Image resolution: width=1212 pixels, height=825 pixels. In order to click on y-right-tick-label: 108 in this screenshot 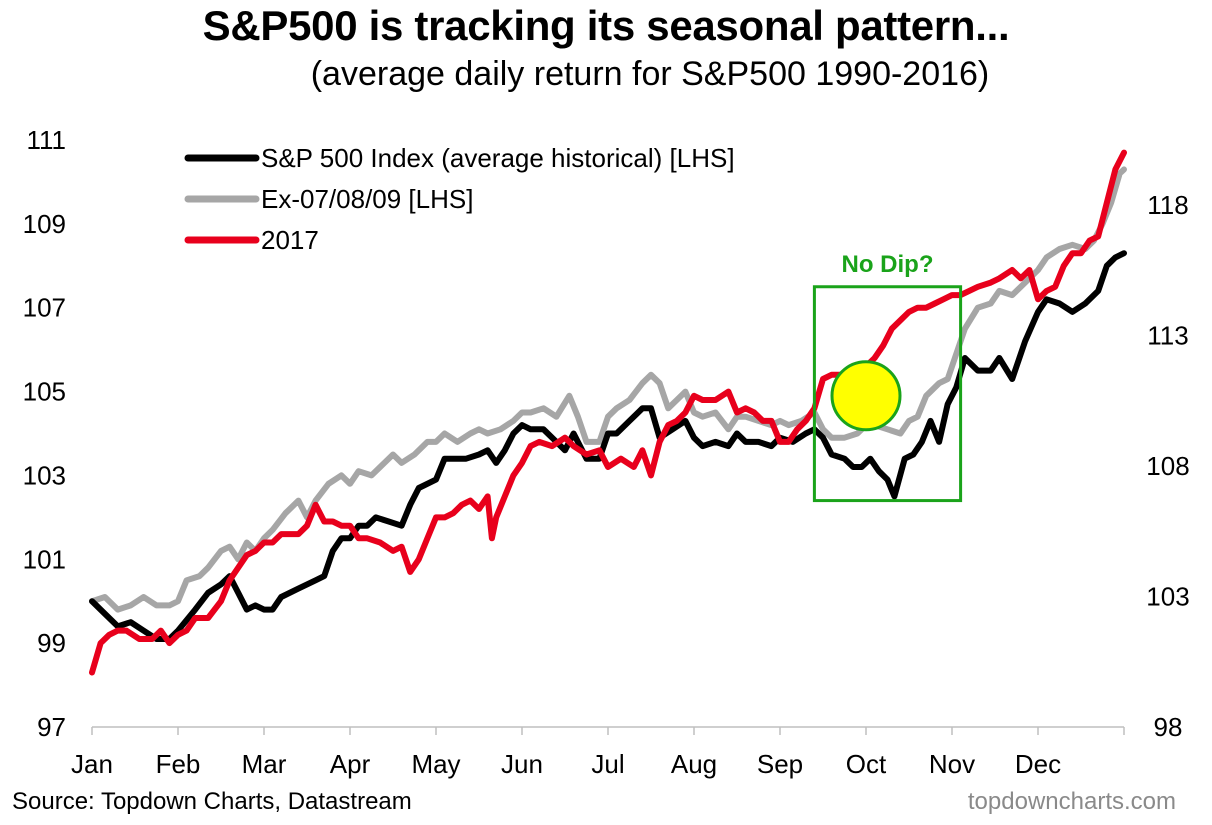, I will do `click(1167, 466)`.